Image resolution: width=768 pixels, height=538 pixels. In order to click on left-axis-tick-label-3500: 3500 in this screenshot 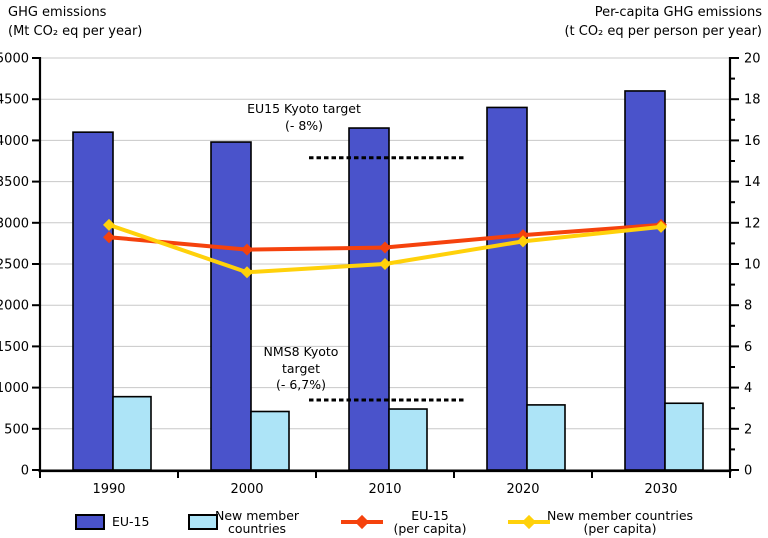, I will do `click(14, 182)`.